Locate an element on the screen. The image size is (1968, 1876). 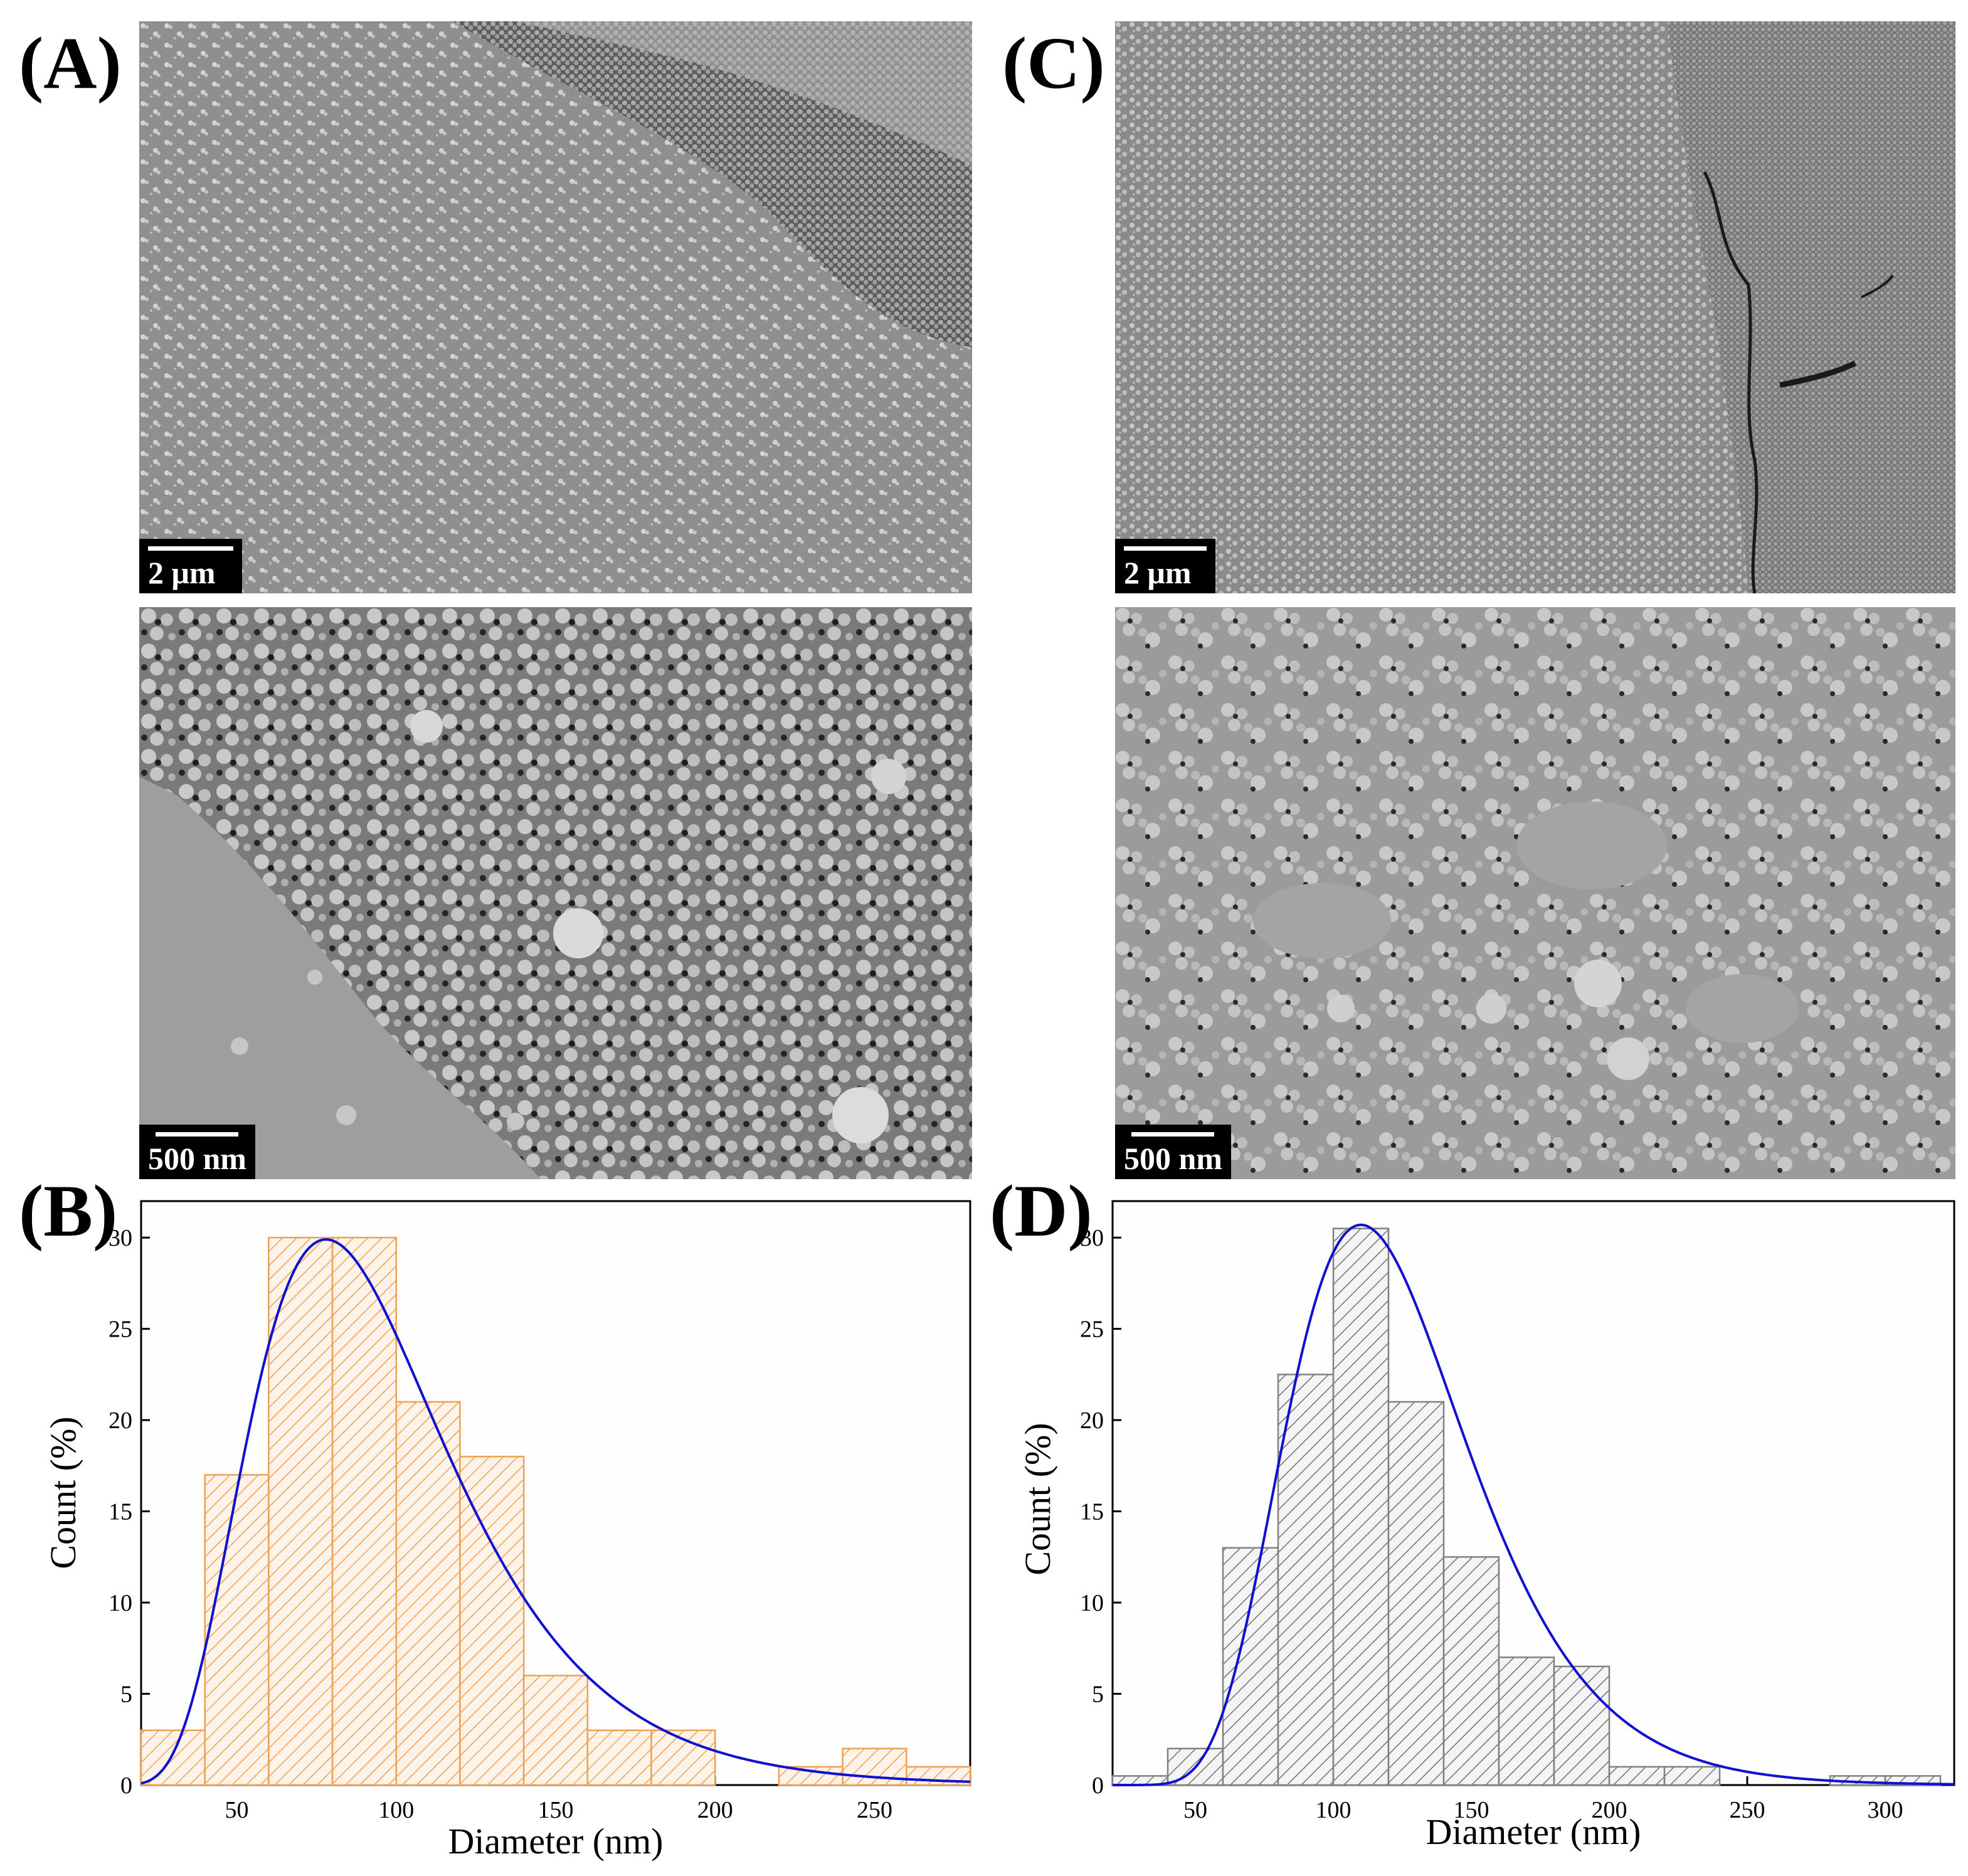
y-axis-label-d: Count (%) is located at coordinates (1037, 1499).